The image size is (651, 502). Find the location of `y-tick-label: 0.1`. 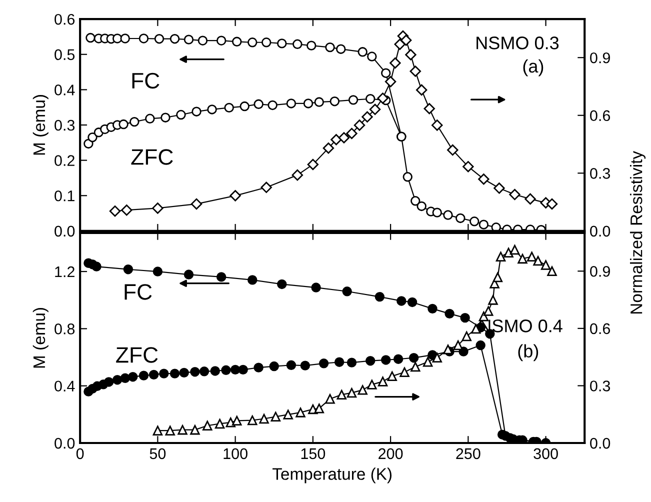

y-tick-label: 0.1 is located at coordinates (64, 196).